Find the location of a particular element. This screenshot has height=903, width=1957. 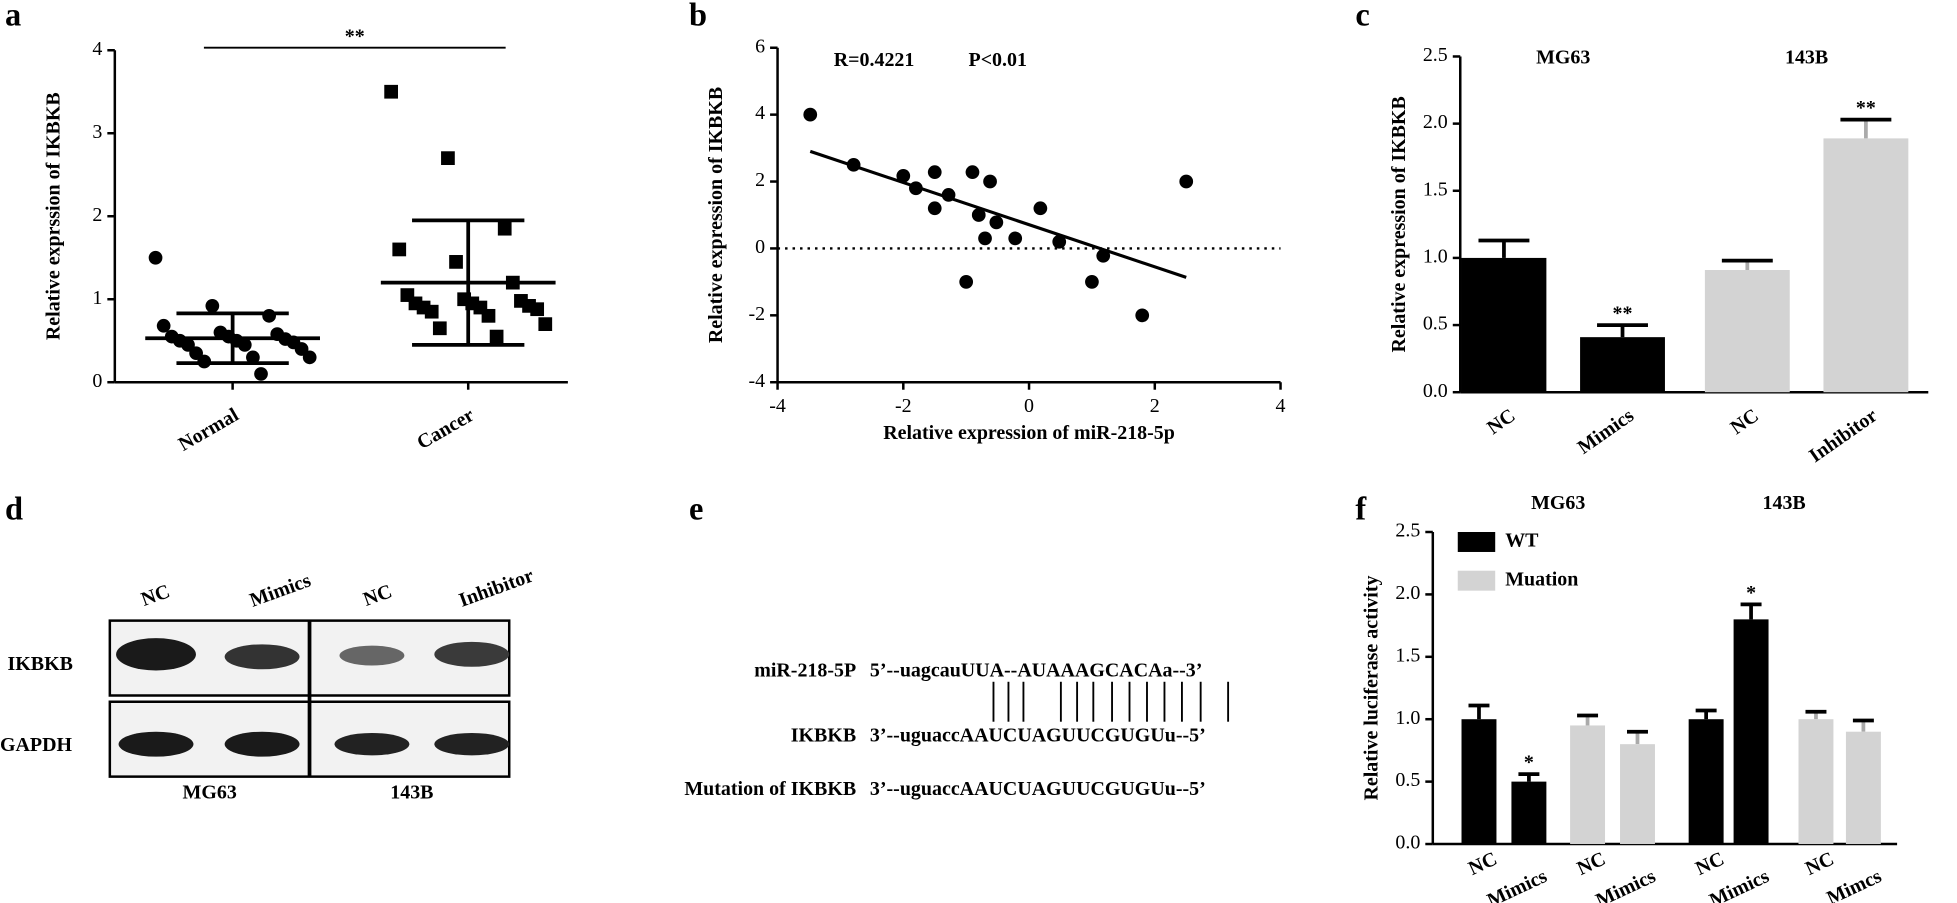

y-tick-label: 0.5 is located at coordinates (1407, 780).